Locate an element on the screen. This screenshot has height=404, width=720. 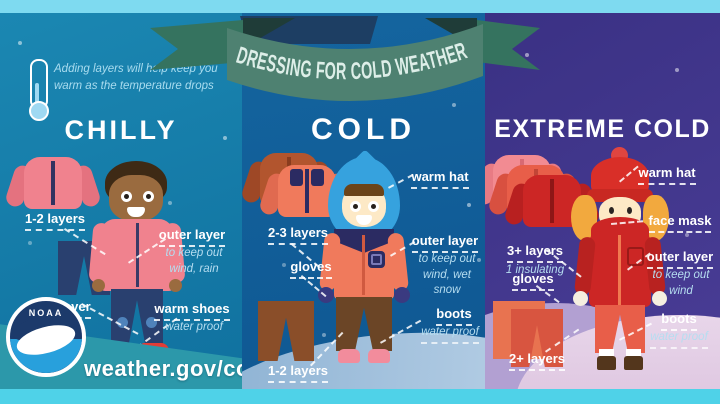
footer-url: weather.gov/cold is located at coordinates (163, 368).